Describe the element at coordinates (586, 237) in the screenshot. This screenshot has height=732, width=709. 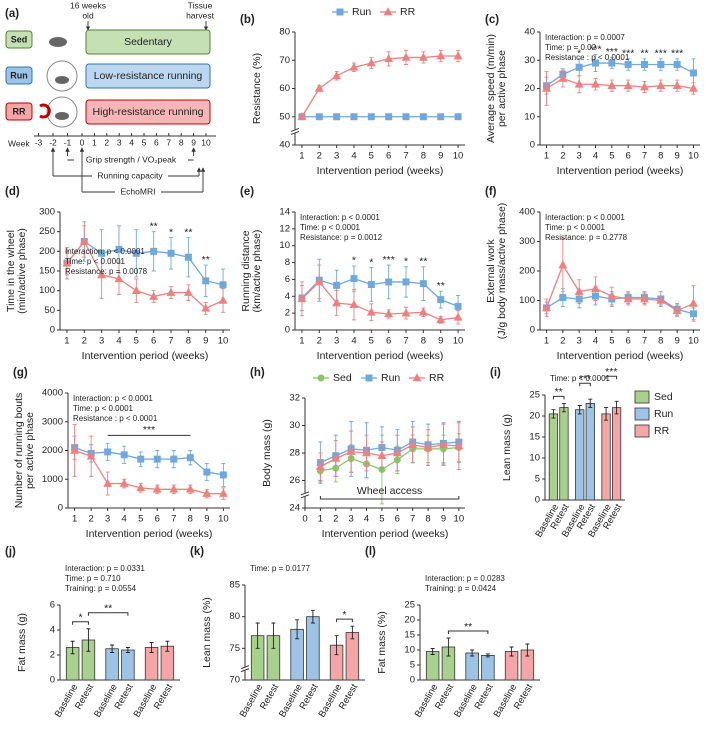
I see `stats-text: Resistance: p = 0.2778` at that location.